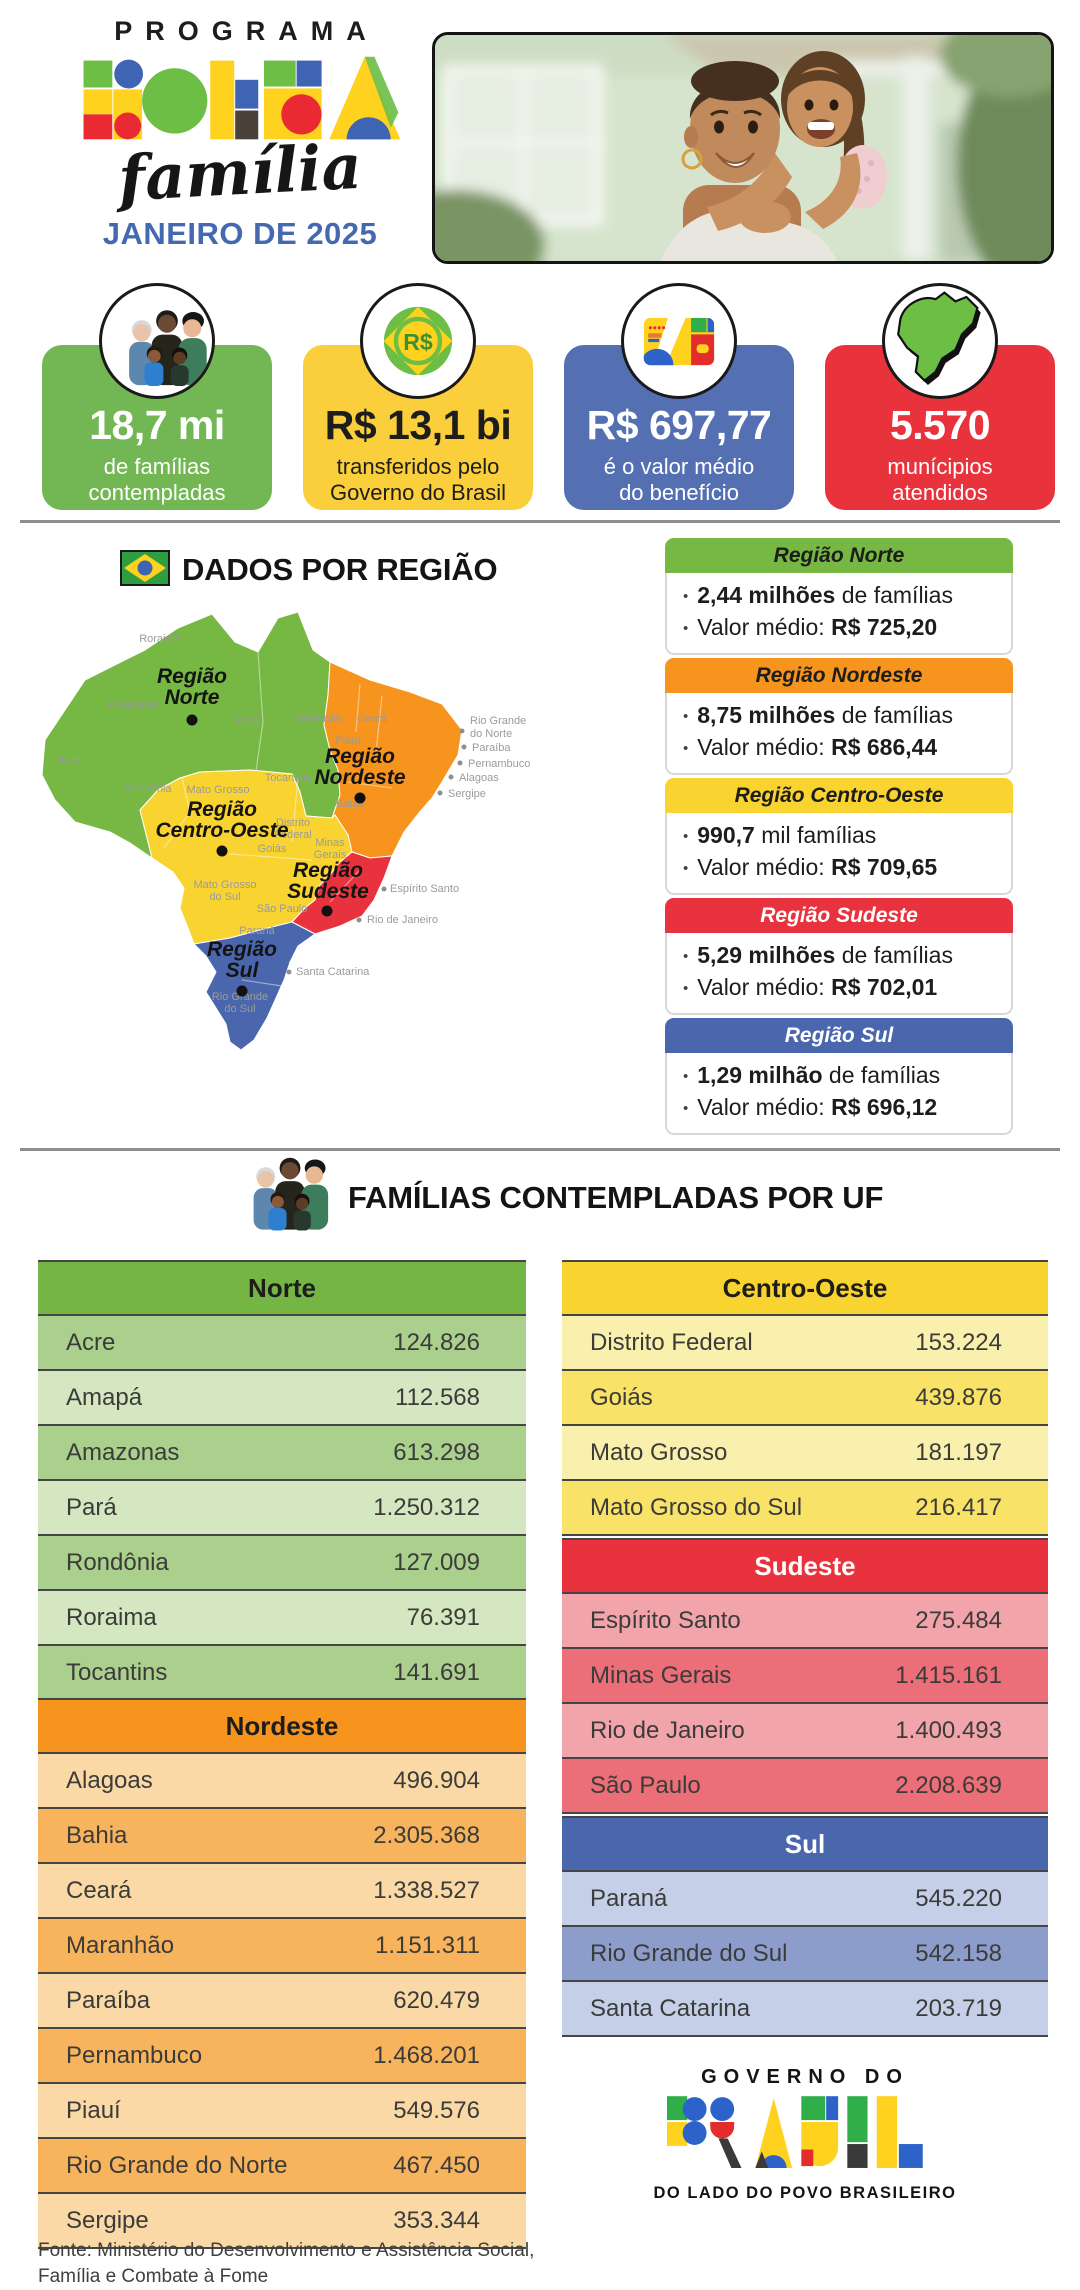 The image size is (1080, 2290). I want to click on table-row: Bahia 2.305.368, so click(282, 1836).